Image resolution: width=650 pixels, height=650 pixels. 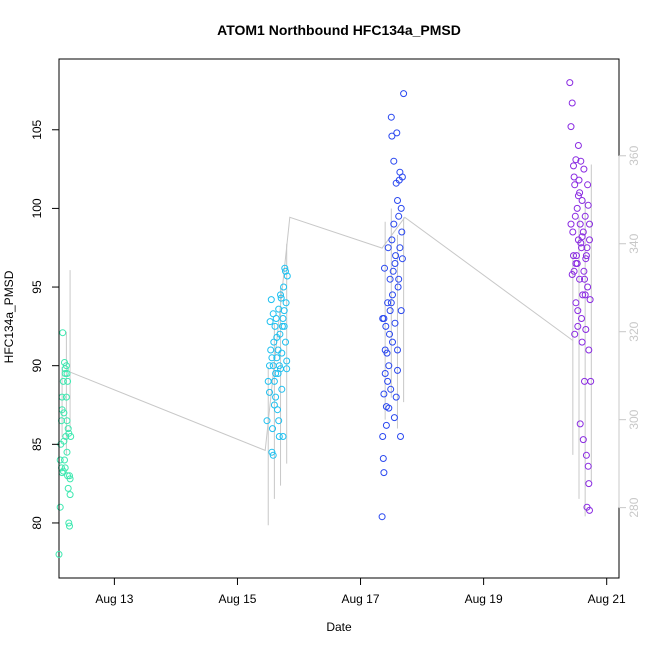 I want to click on y2-tick-label-0: 280, so click(x=634, y=507).